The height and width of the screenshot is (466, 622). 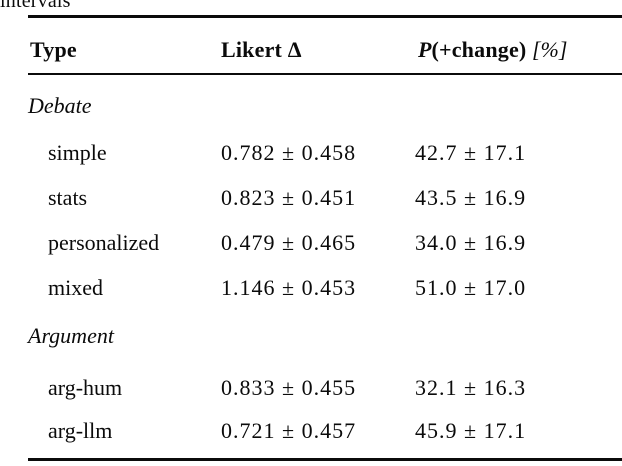 What do you see at coordinates (261, 49) in the screenshot?
I see `header-likert-delta: Likert Δ` at bounding box center [261, 49].